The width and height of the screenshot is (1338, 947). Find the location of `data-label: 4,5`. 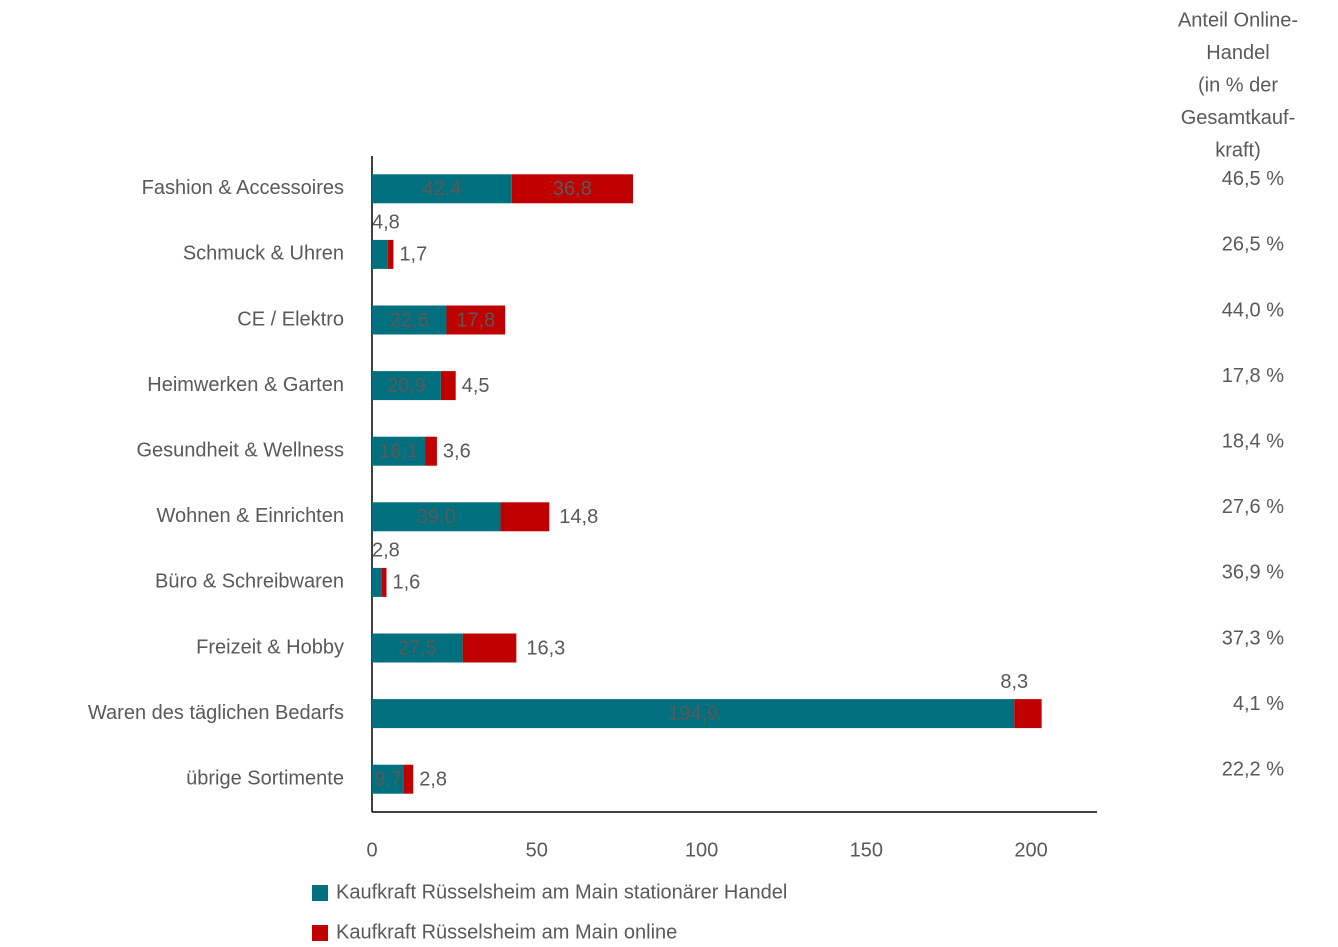

data-label: 4,5 is located at coordinates (476, 386).